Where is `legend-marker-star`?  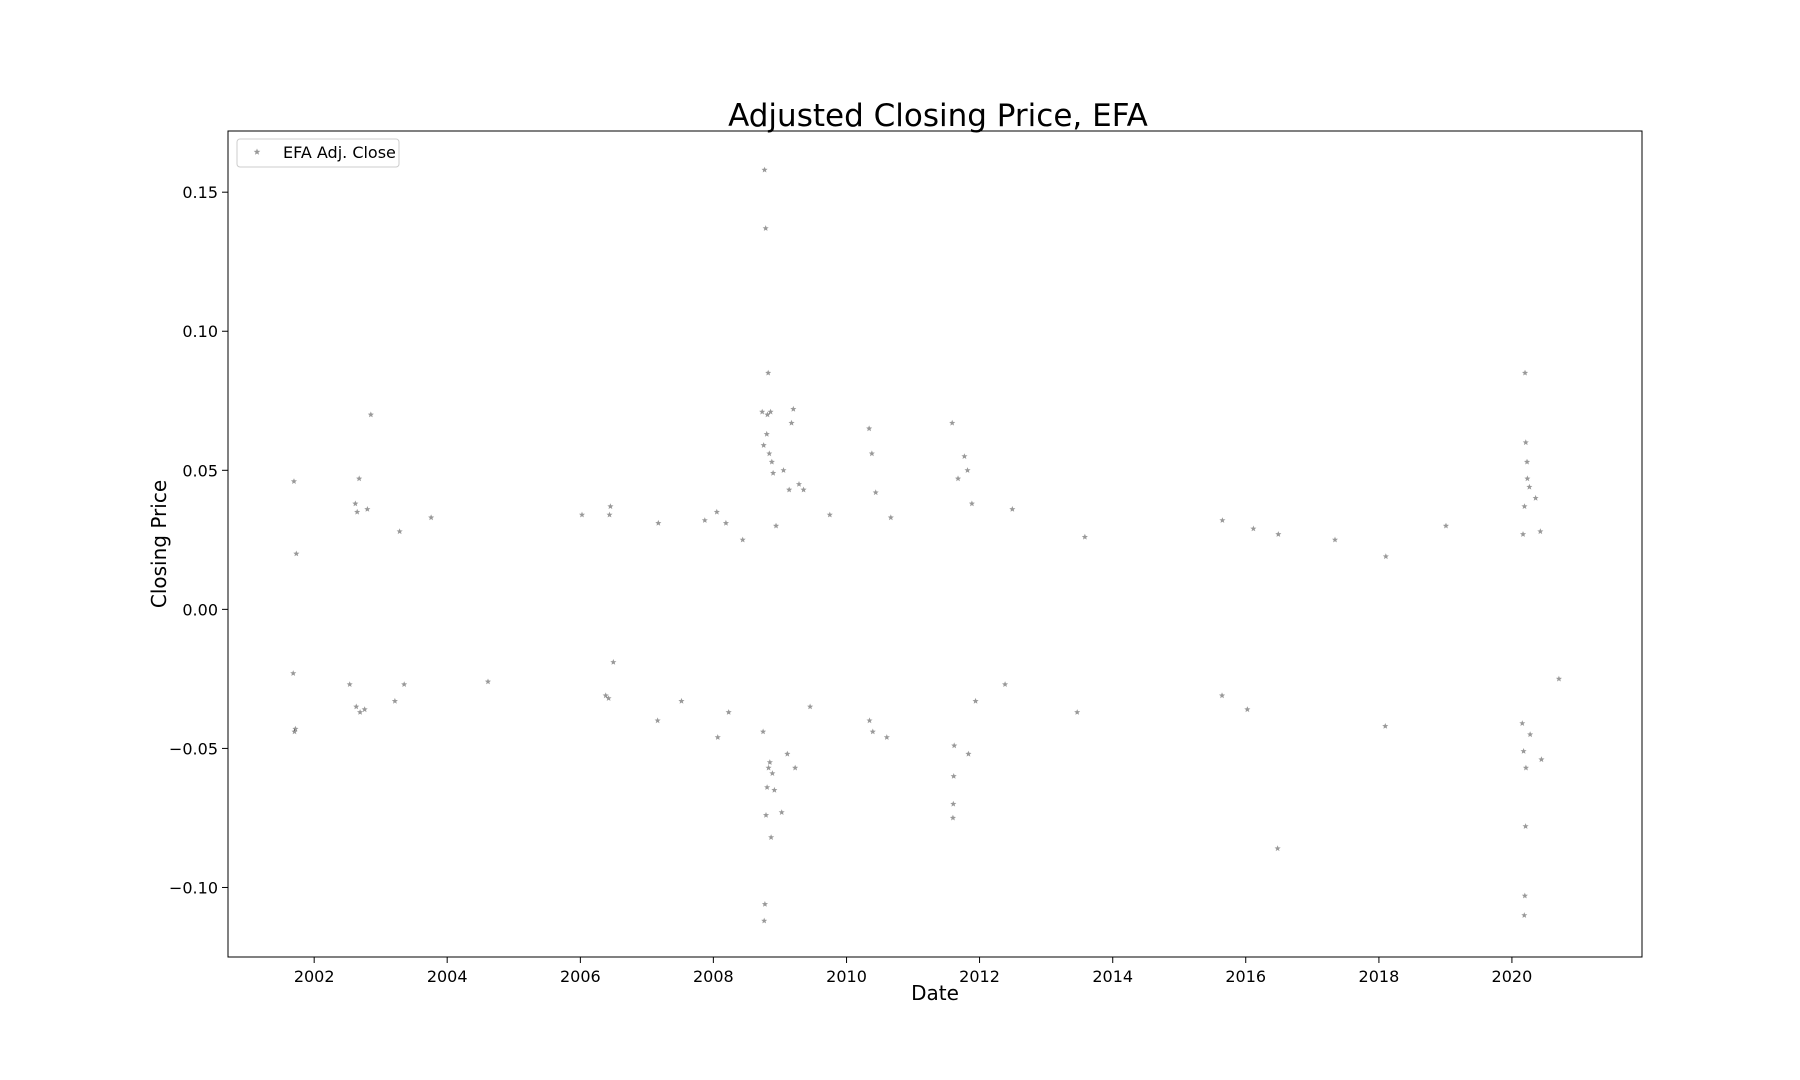
legend-marker-star is located at coordinates (257, 151).